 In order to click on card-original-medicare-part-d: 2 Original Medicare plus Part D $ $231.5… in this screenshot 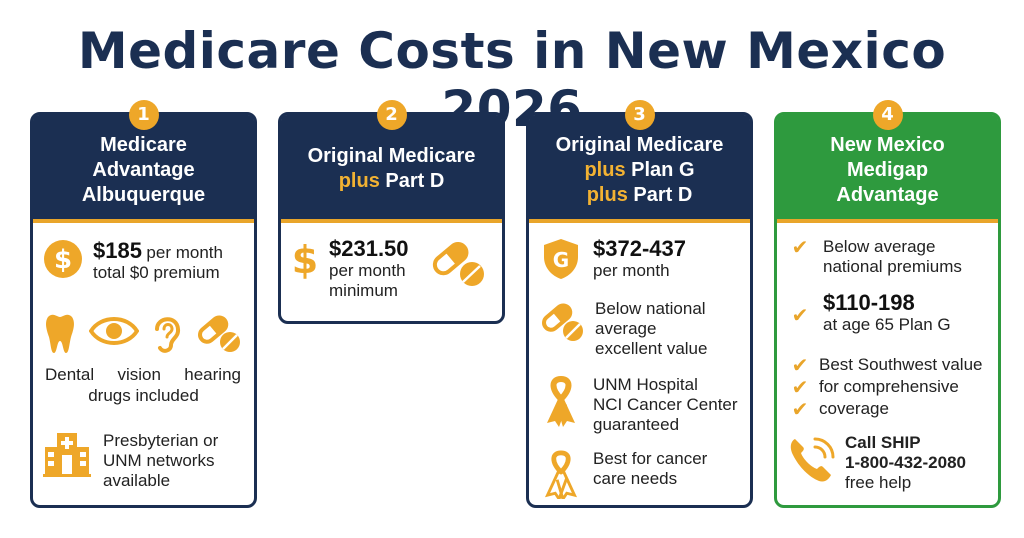, I will do `click(391, 212)`.